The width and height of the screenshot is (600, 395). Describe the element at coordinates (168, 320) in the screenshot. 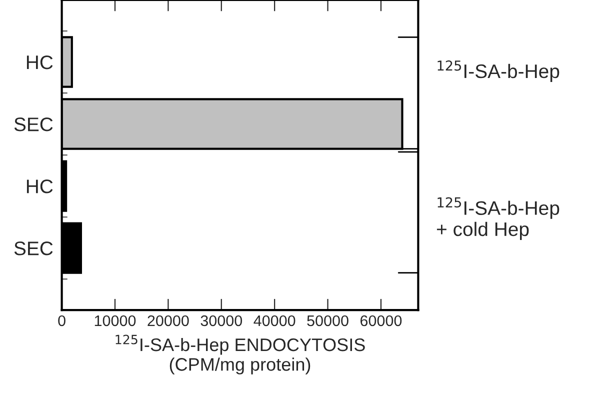

I see `x-tick-label: 20000` at that location.